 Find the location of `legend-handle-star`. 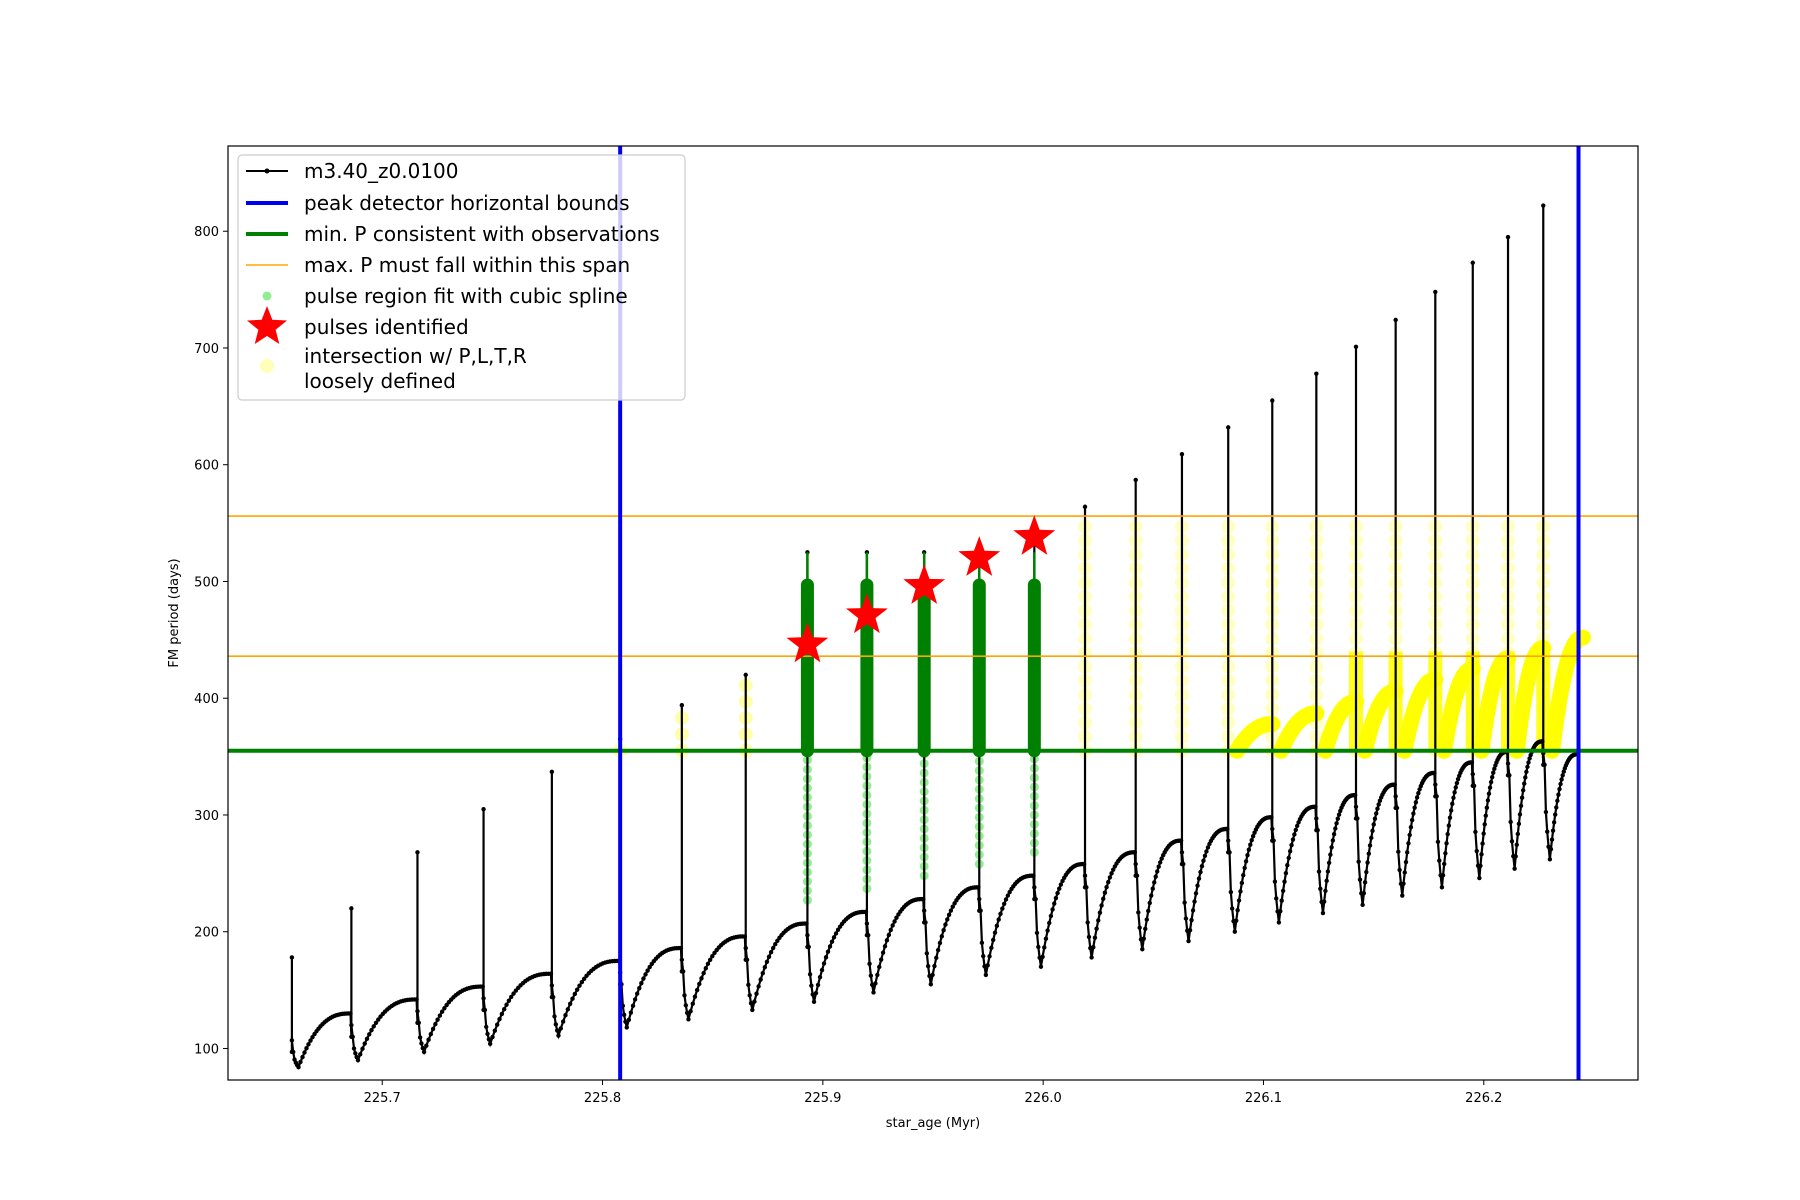

legend-handle-star is located at coordinates (267, 325).